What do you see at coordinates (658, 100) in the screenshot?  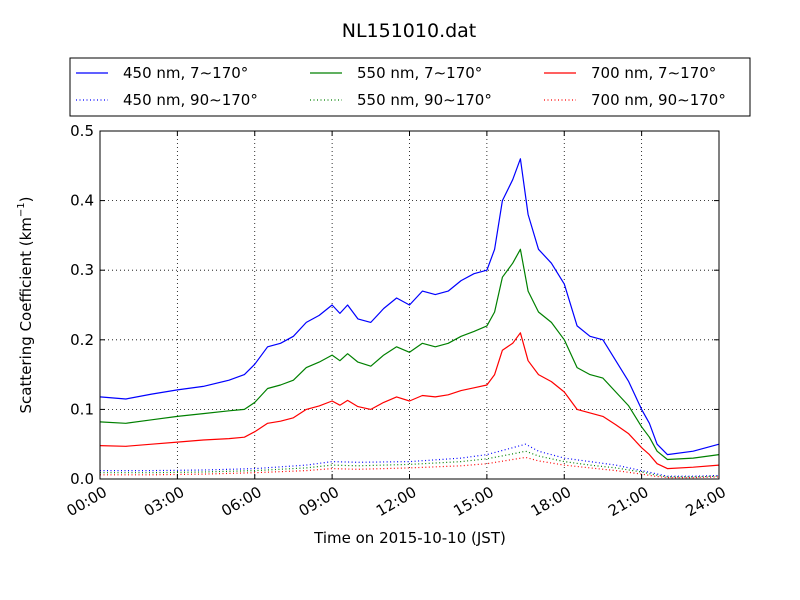 I see `legend-label: 700 nm, 90∼170°` at bounding box center [658, 100].